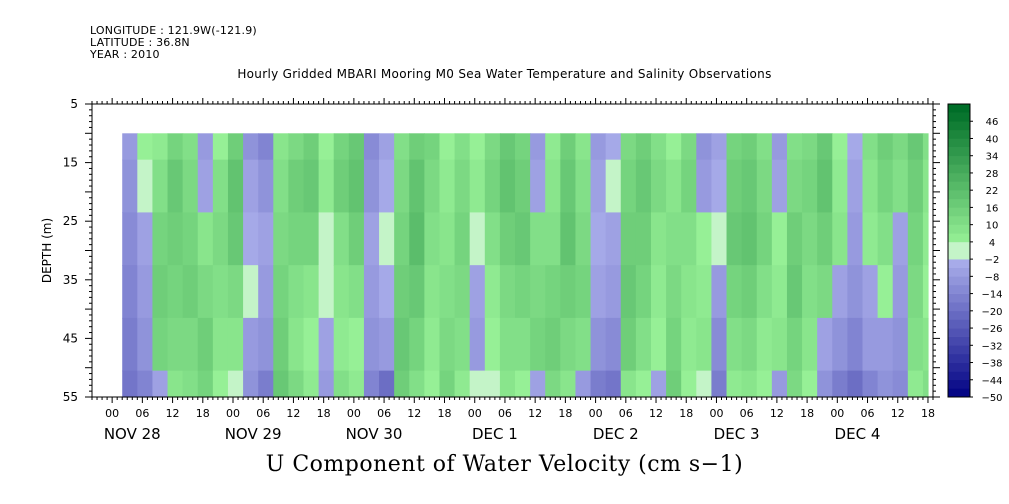 The width and height of the screenshot is (1009, 504). I want to click on y-tick-label: 15, so click(70, 163).